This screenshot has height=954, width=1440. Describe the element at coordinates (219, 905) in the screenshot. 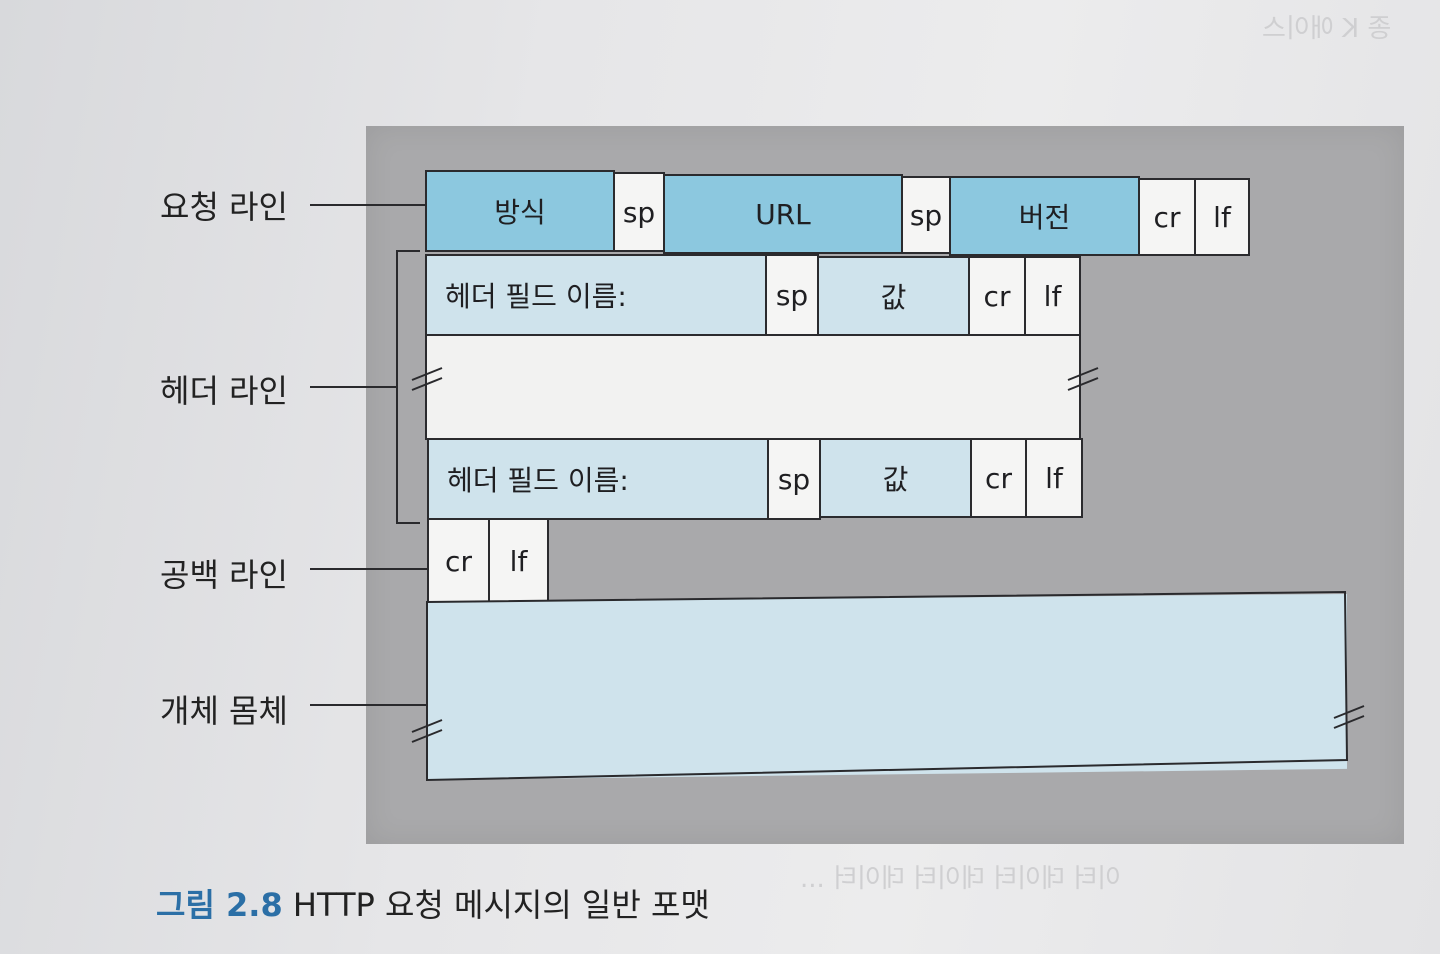

I see `figure-number: 그림 2.8` at that location.